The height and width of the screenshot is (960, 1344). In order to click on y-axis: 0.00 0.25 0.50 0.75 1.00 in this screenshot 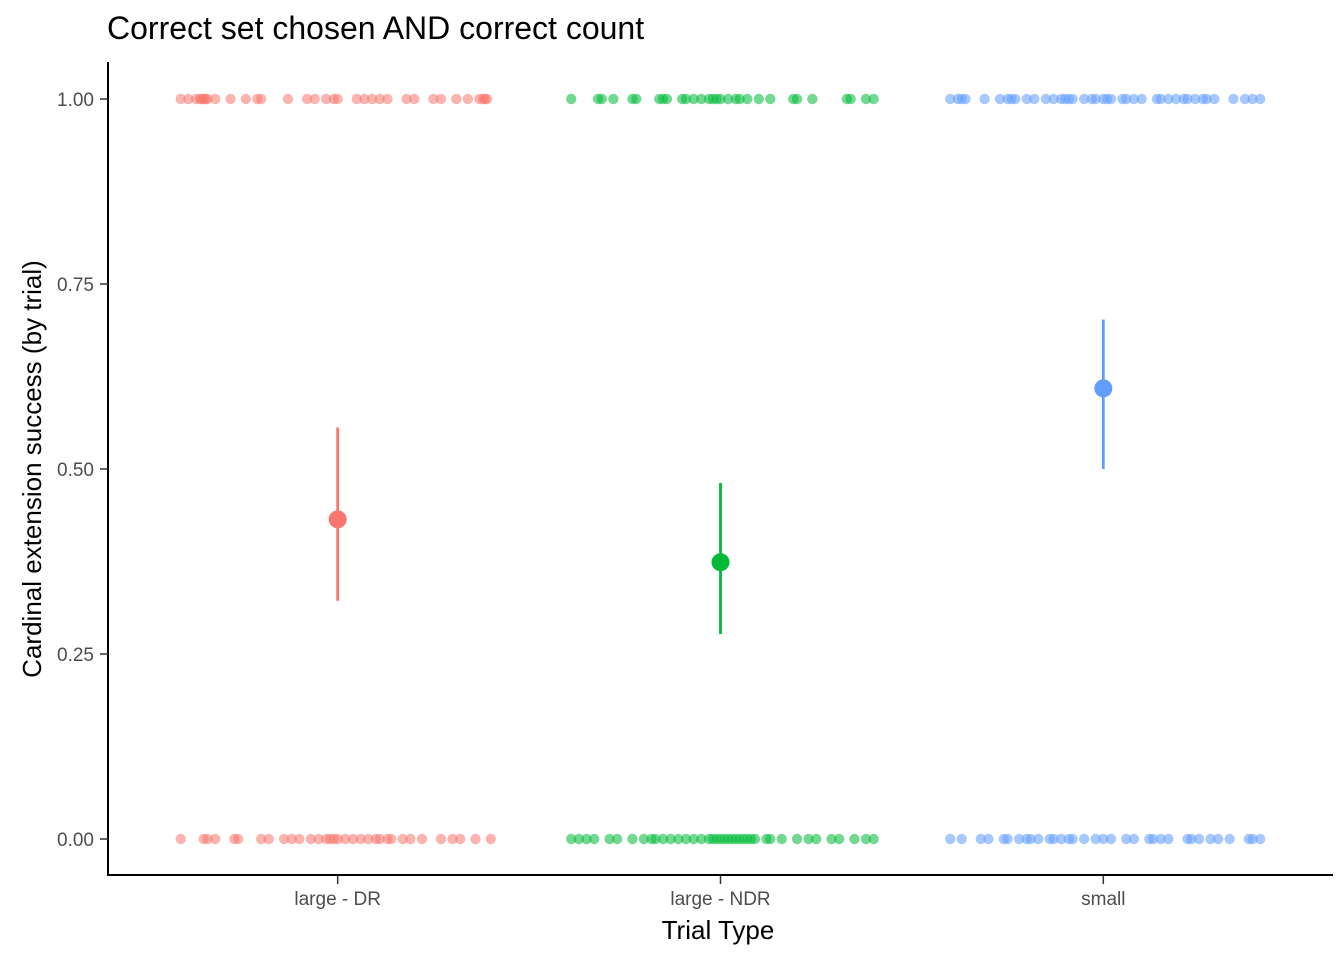, I will do `click(83, 469)`.